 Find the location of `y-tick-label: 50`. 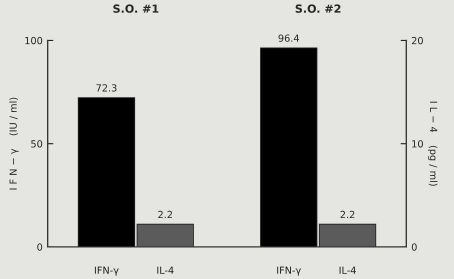

y-tick-label: 50 is located at coordinates (36, 144).